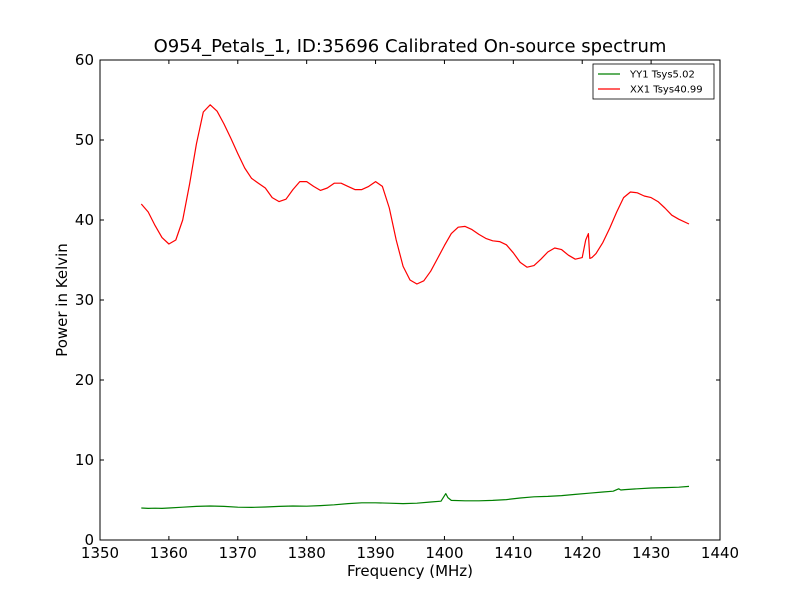 This screenshot has height=600, width=800. Describe the element at coordinates (415, 497) in the screenshot. I see `series-line-yy1` at that location.